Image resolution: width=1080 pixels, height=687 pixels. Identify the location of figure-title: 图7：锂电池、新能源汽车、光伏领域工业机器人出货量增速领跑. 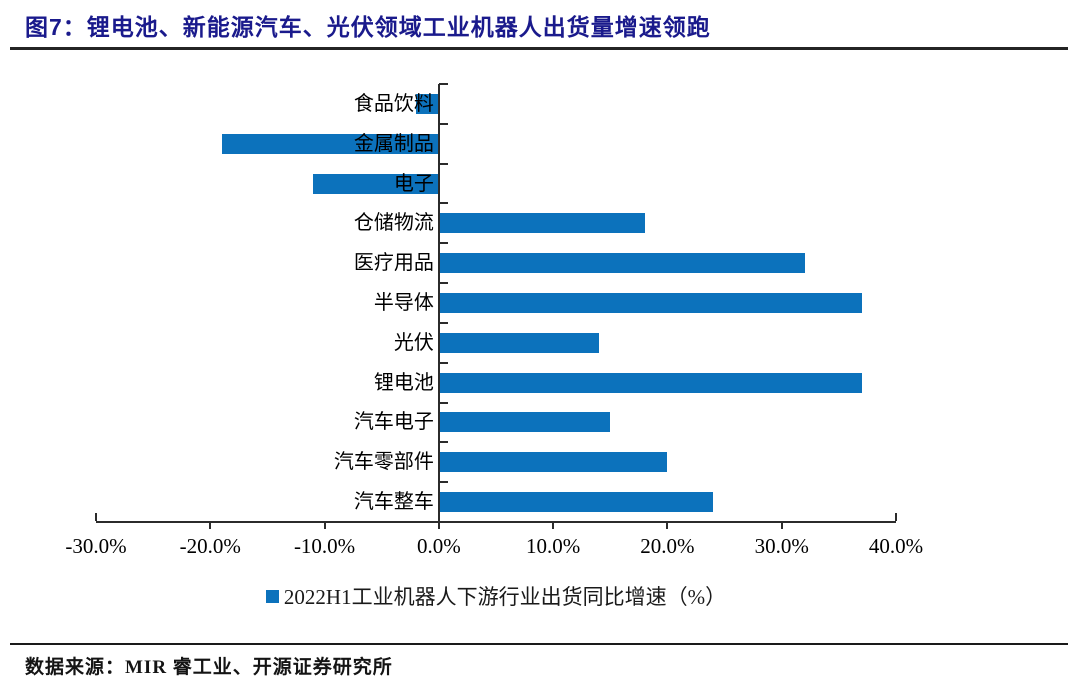
(368, 27).